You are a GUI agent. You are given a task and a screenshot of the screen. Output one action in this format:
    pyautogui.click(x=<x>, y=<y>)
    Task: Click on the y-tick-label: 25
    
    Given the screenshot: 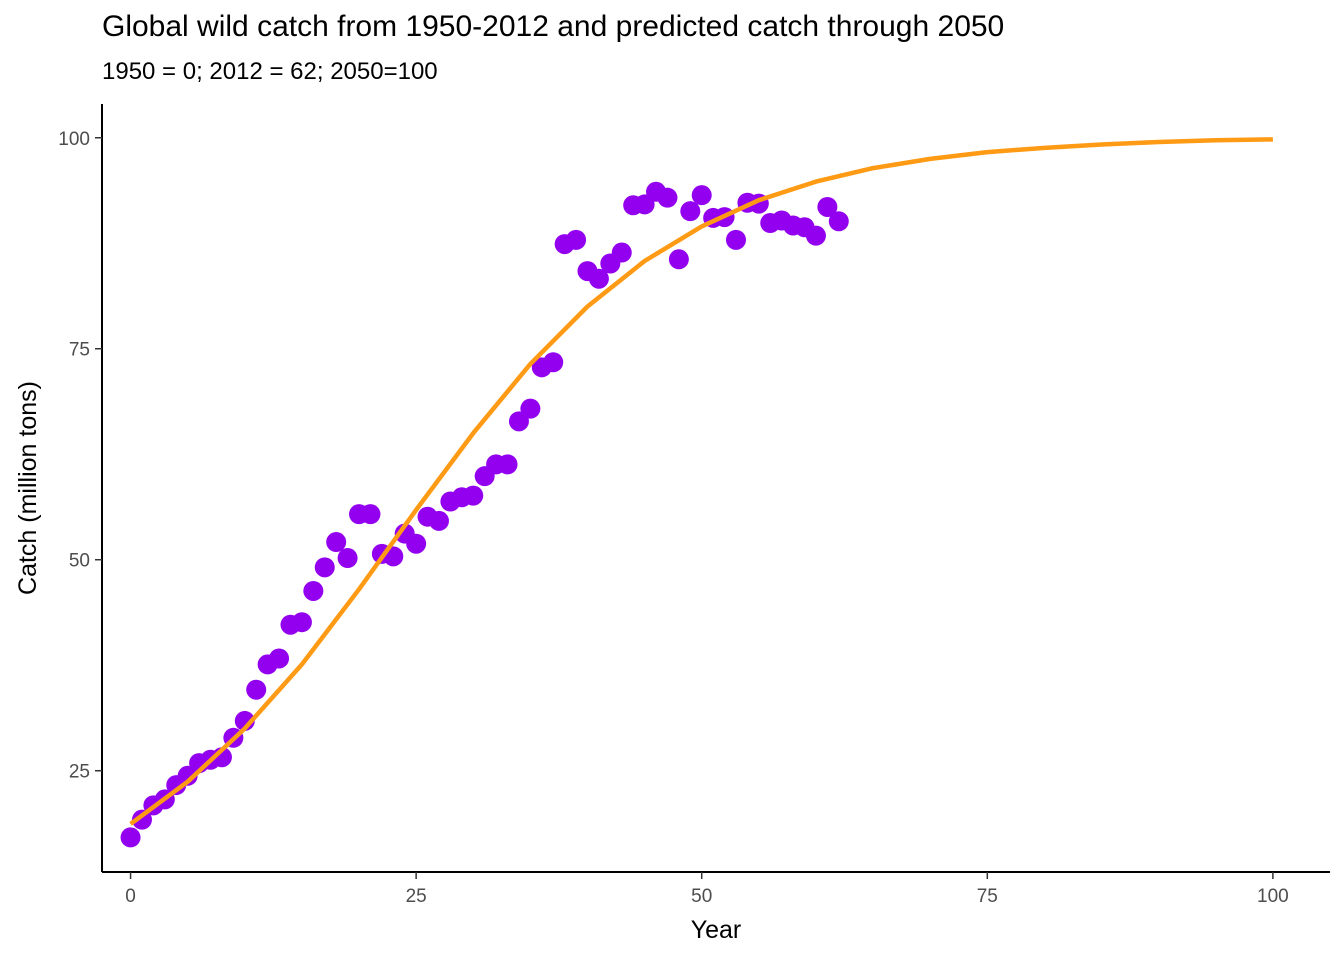 What is the action you would take?
    pyautogui.click(x=79, y=772)
    